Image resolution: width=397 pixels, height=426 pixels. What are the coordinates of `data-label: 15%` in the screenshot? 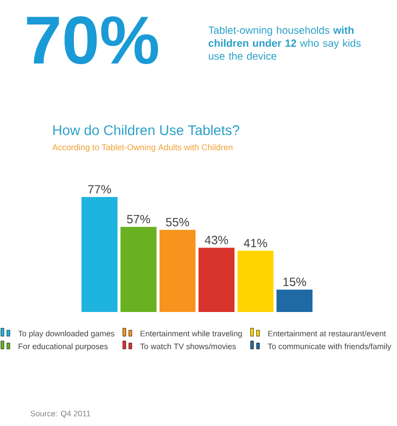 It's located at (294, 282).